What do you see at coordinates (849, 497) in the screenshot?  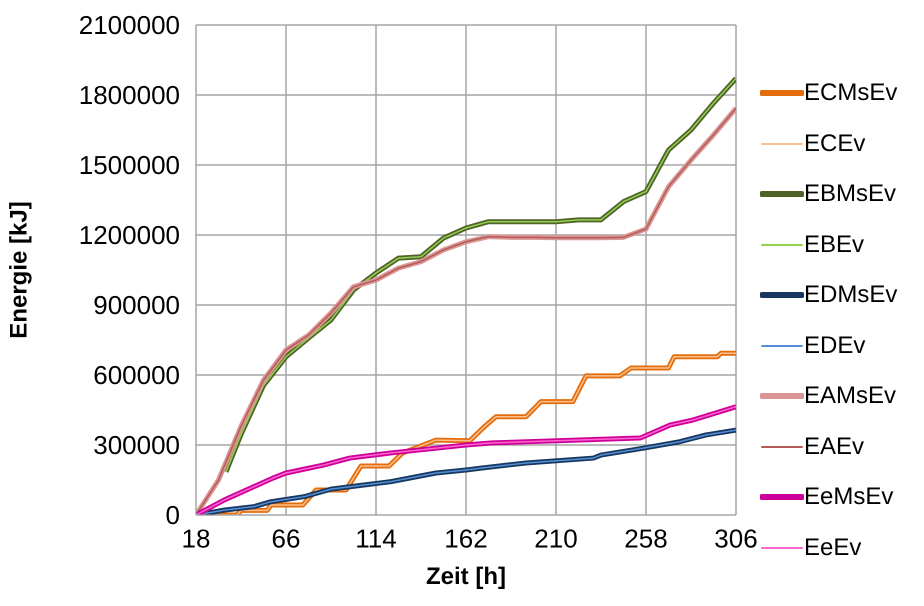 I see `legend-label: EeMsEv` at bounding box center [849, 497].